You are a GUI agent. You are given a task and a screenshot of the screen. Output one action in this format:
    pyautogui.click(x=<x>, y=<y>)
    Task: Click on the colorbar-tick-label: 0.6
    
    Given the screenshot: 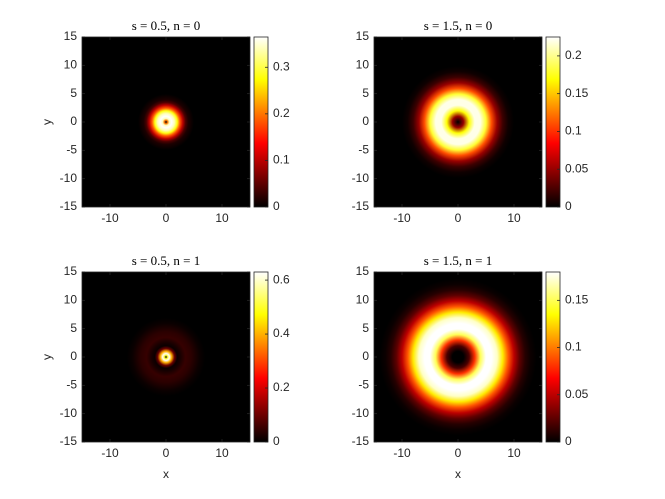 What is the action you would take?
    pyautogui.click(x=281, y=279)
    